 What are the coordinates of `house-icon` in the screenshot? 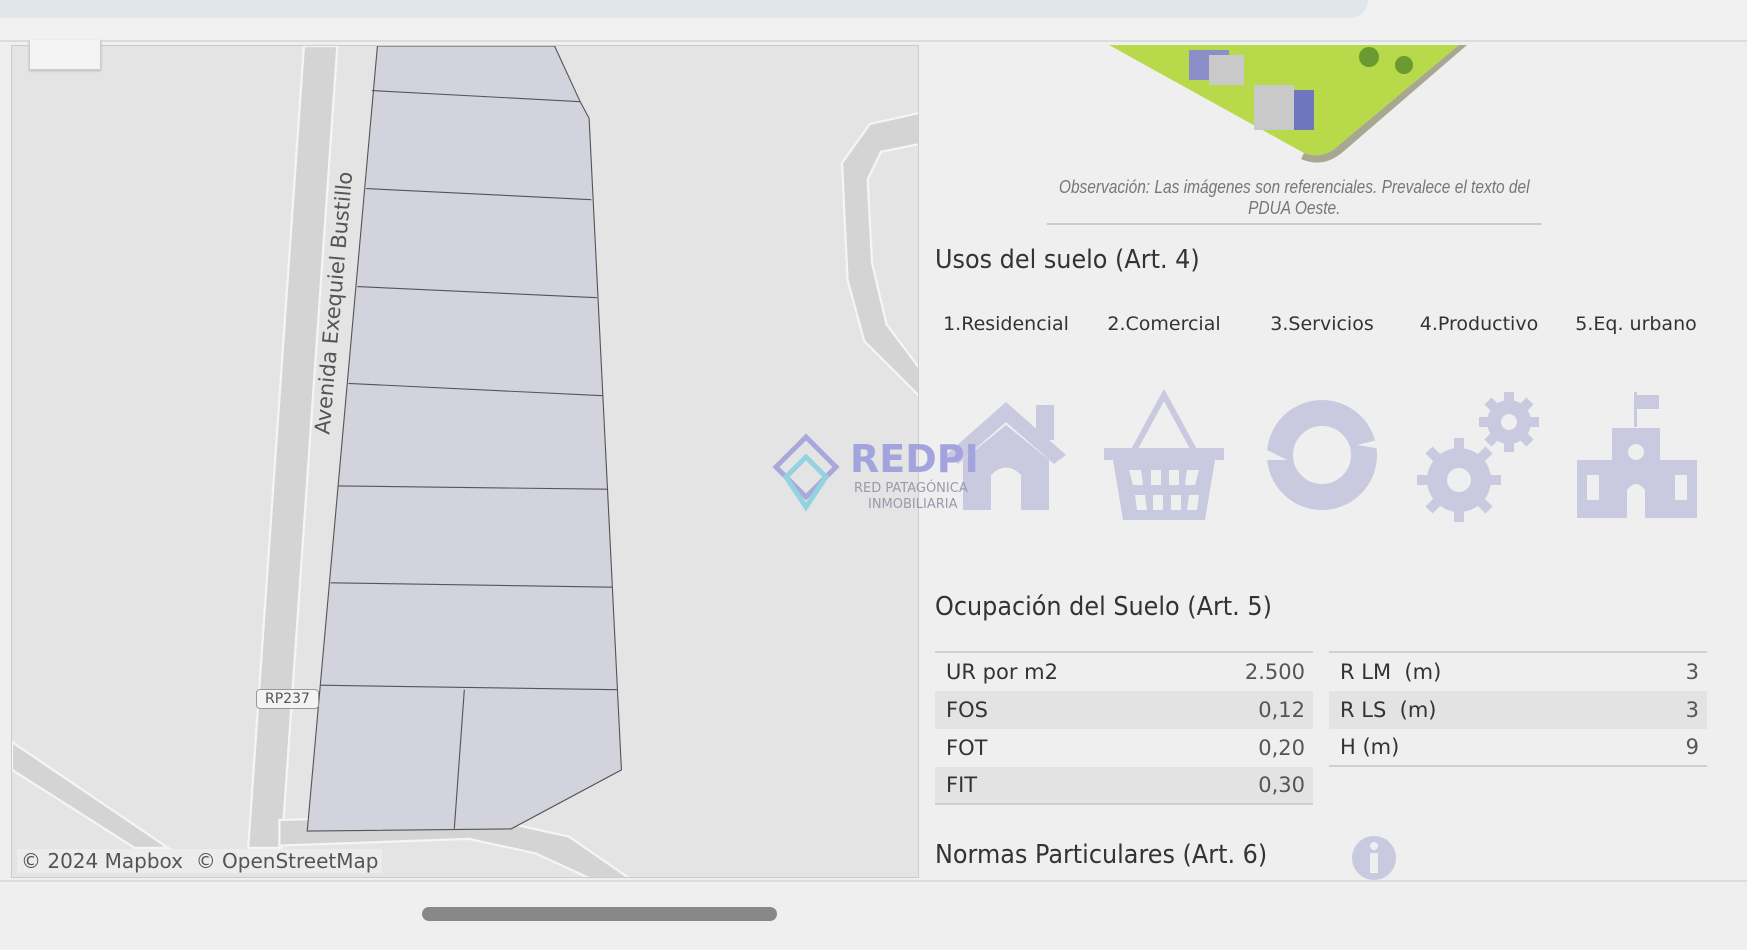 It's located at (1006, 456).